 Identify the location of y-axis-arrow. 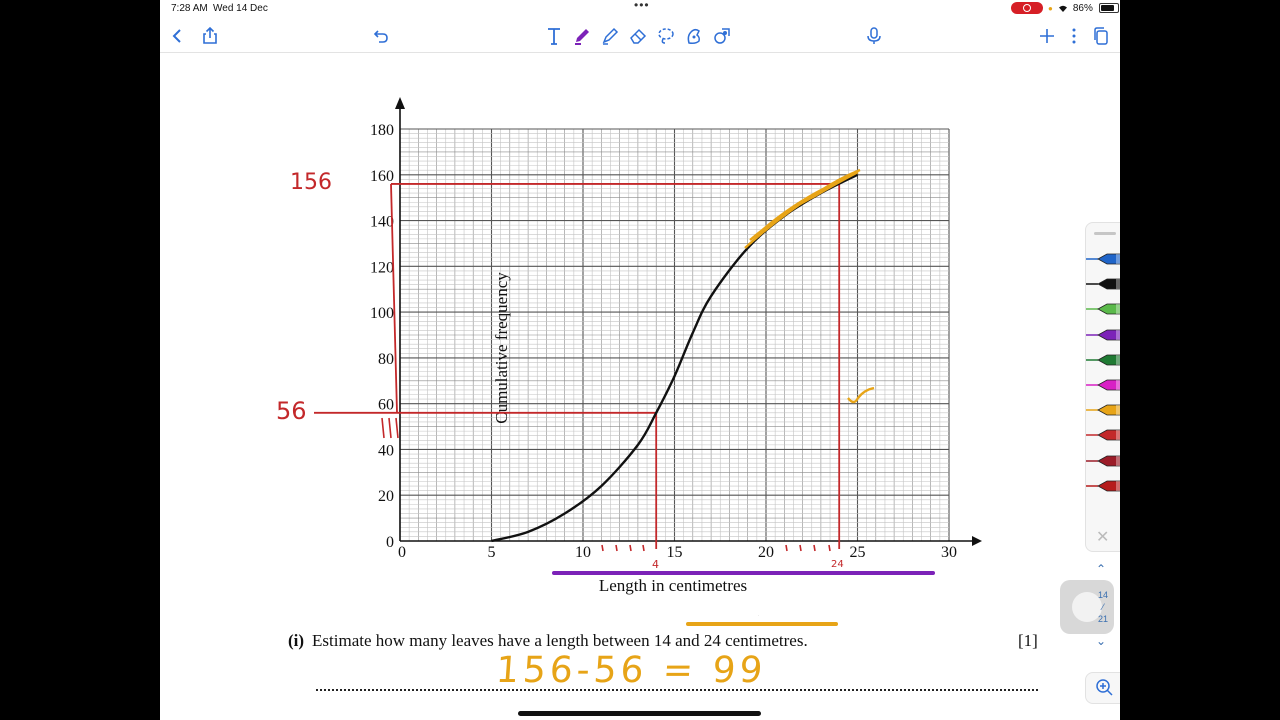
(400, 103).